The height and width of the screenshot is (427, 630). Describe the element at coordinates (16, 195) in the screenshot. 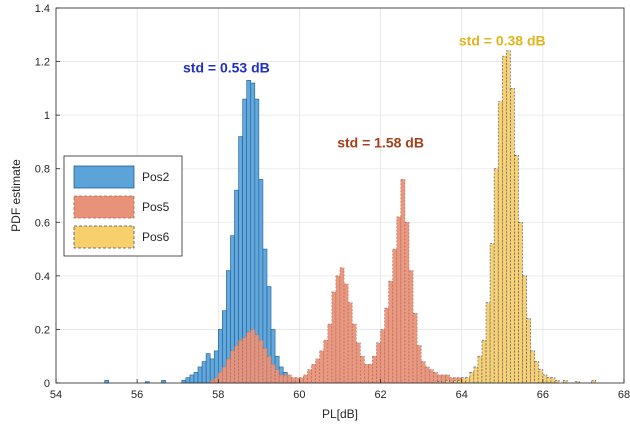

I see `y-axis-label: PDF estimate` at that location.